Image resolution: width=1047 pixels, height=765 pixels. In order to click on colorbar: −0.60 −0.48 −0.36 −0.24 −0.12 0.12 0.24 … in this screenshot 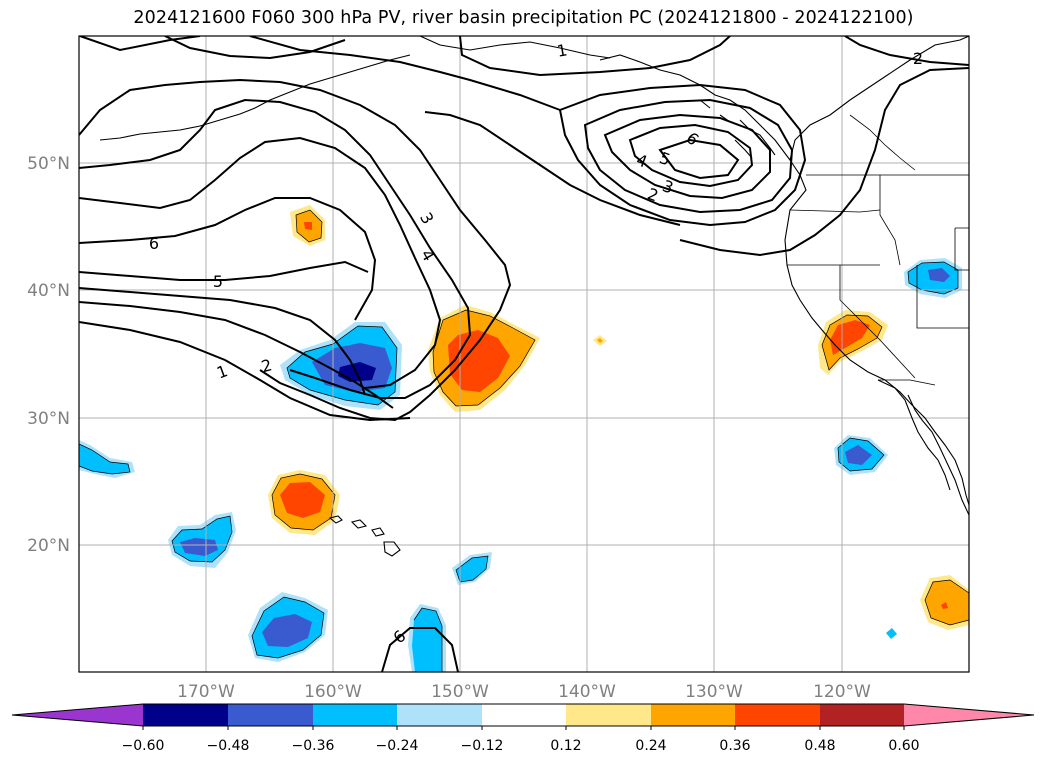, I will do `click(523, 728)`.